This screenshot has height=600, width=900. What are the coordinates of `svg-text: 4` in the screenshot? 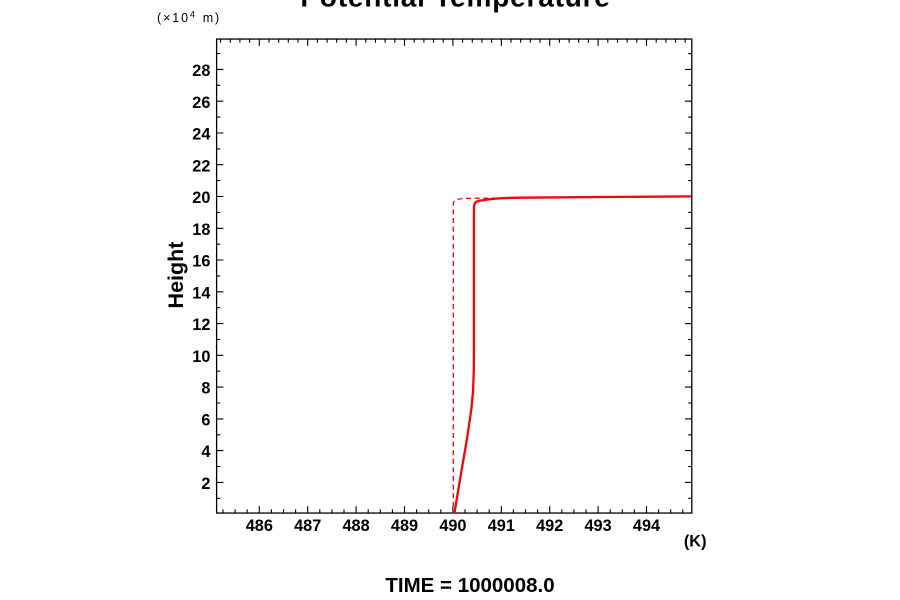 It's located at (205, 452).